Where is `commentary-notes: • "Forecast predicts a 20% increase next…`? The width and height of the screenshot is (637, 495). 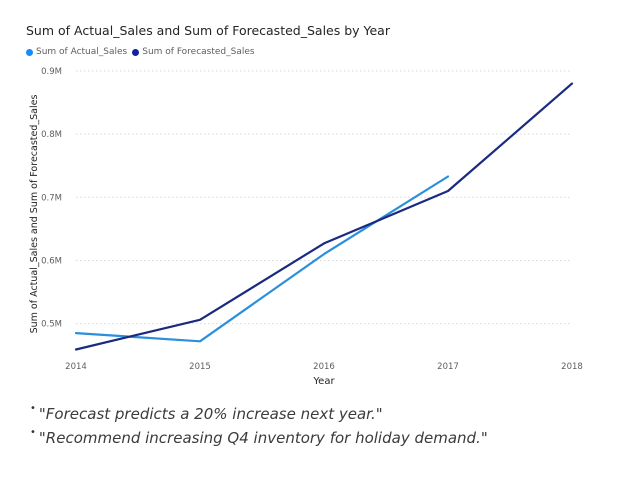 commentary-notes: • "Forecast predicts a 20% increase next… is located at coordinates (259, 426).